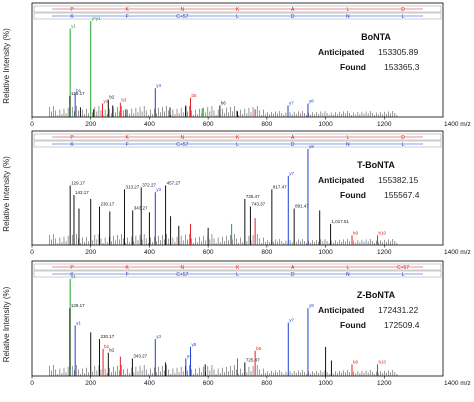 The image size is (474, 402). I want to click on anticipated-mass: 172431.22, so click(398, 310).